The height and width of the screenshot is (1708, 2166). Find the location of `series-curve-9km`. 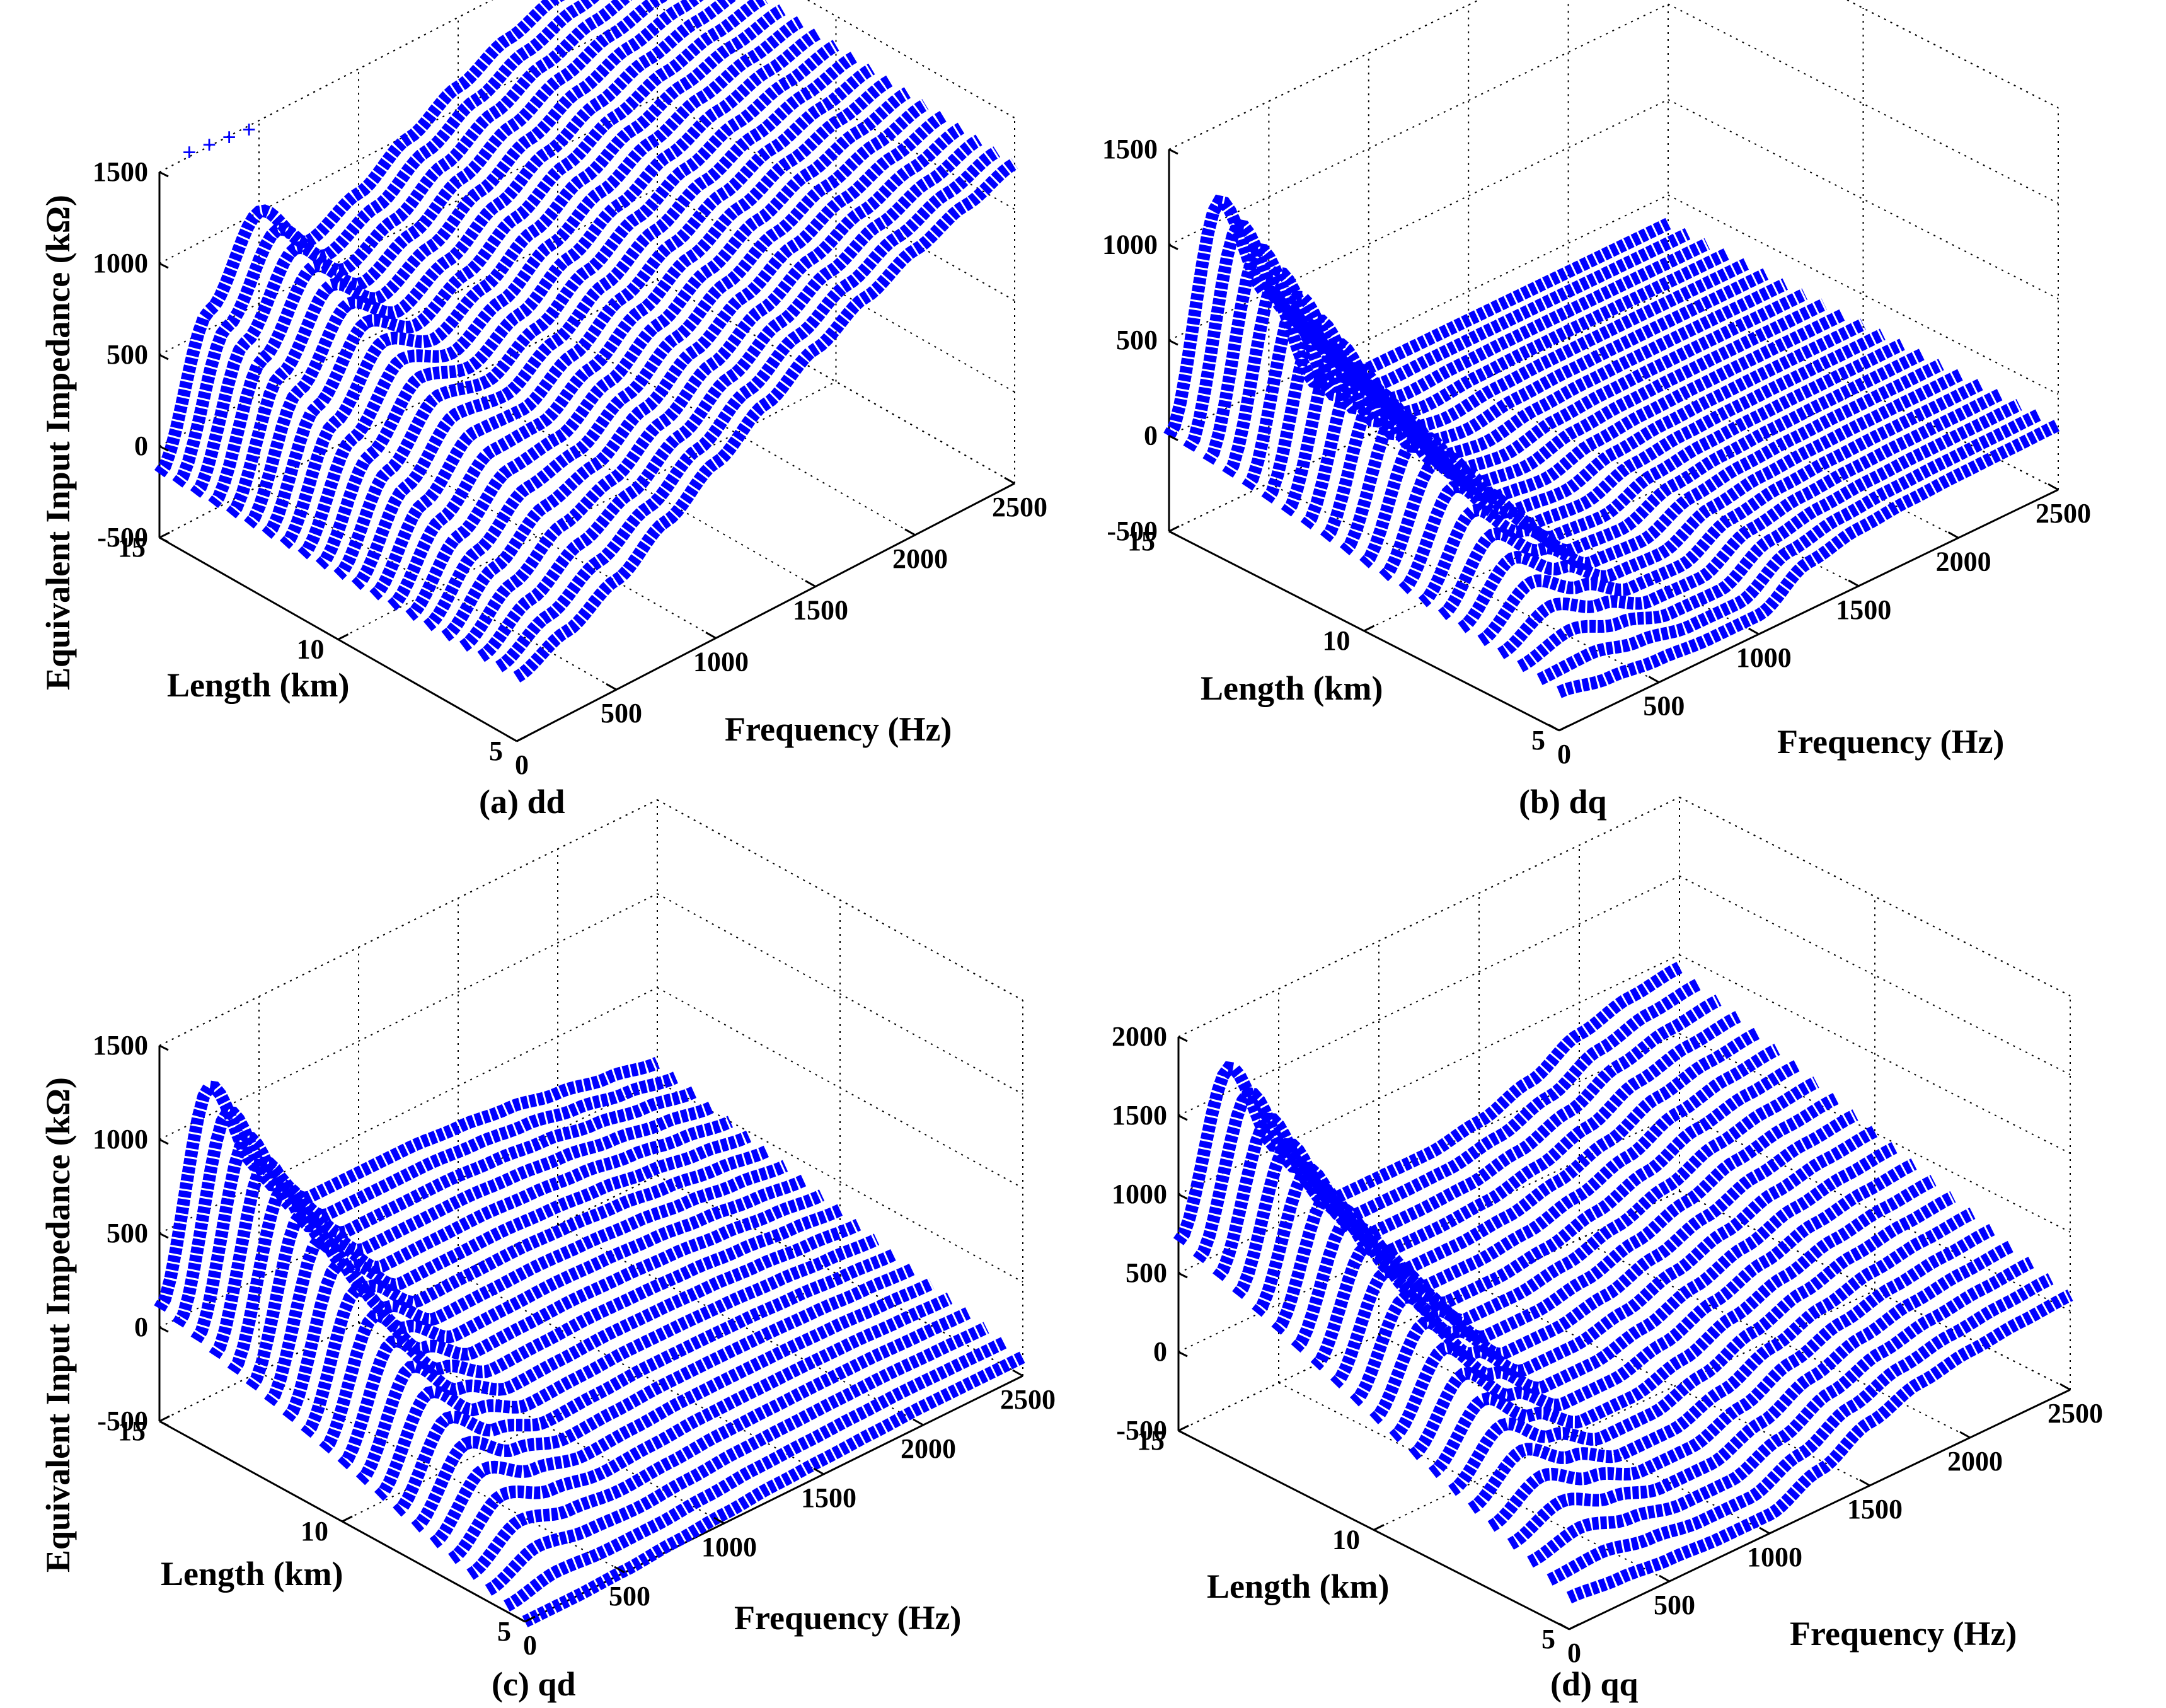

series-curve-9km is located at coordinates (1663, 1309).